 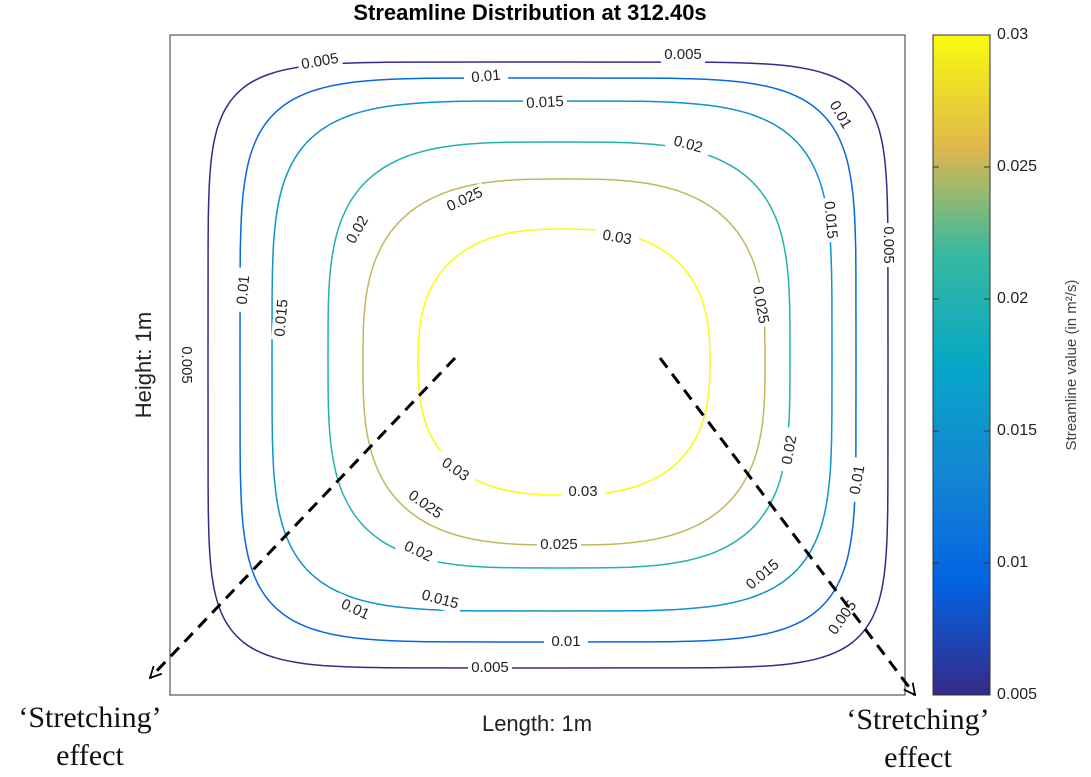 I want to click on colorbar-tick-label: 0.015, so click(x=1017, y=430).